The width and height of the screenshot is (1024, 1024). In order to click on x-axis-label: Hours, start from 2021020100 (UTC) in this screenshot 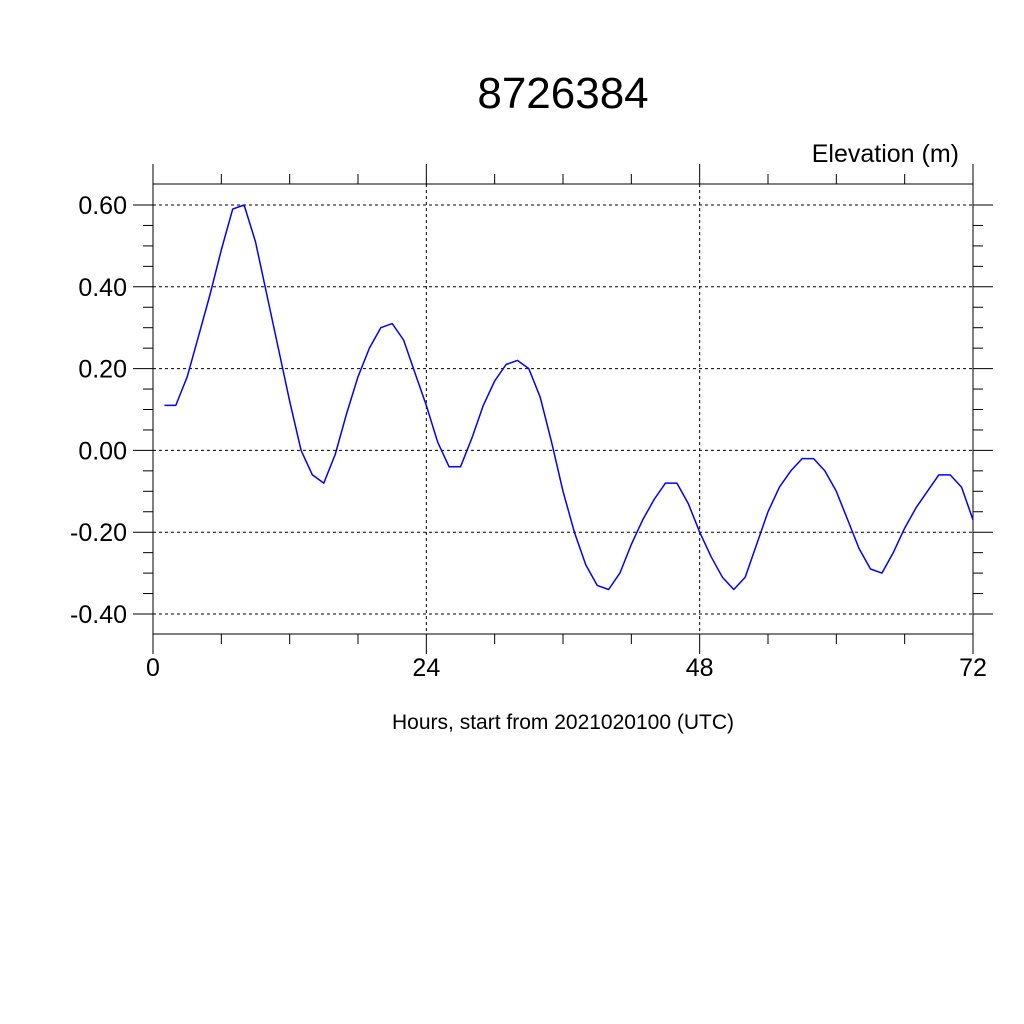, I will do `click(563, 722)`.